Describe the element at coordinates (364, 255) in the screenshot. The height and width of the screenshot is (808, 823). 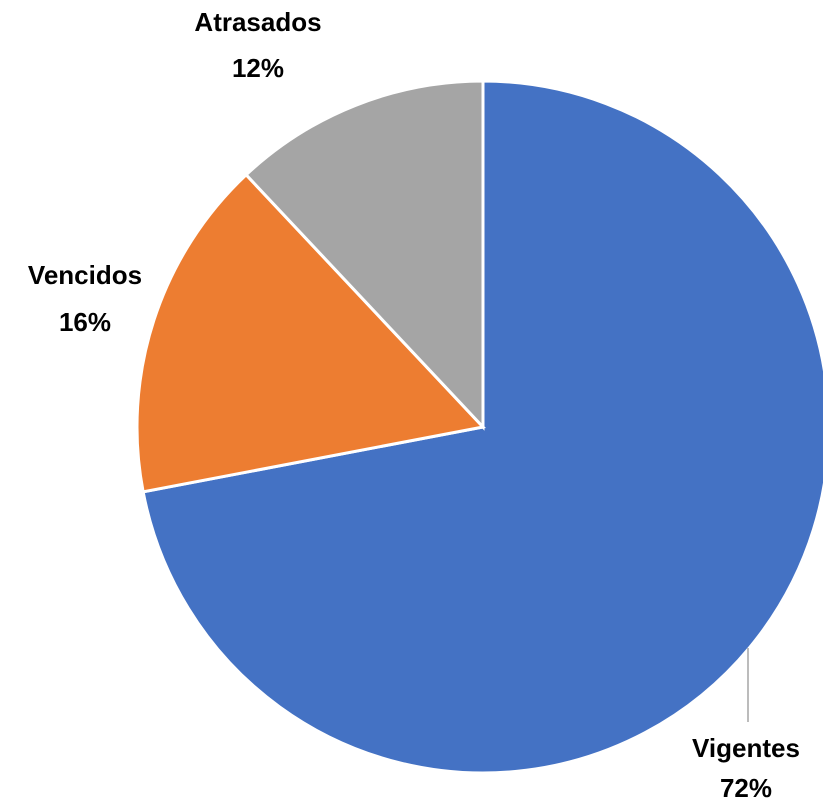
I see `pie-slice` at that location.